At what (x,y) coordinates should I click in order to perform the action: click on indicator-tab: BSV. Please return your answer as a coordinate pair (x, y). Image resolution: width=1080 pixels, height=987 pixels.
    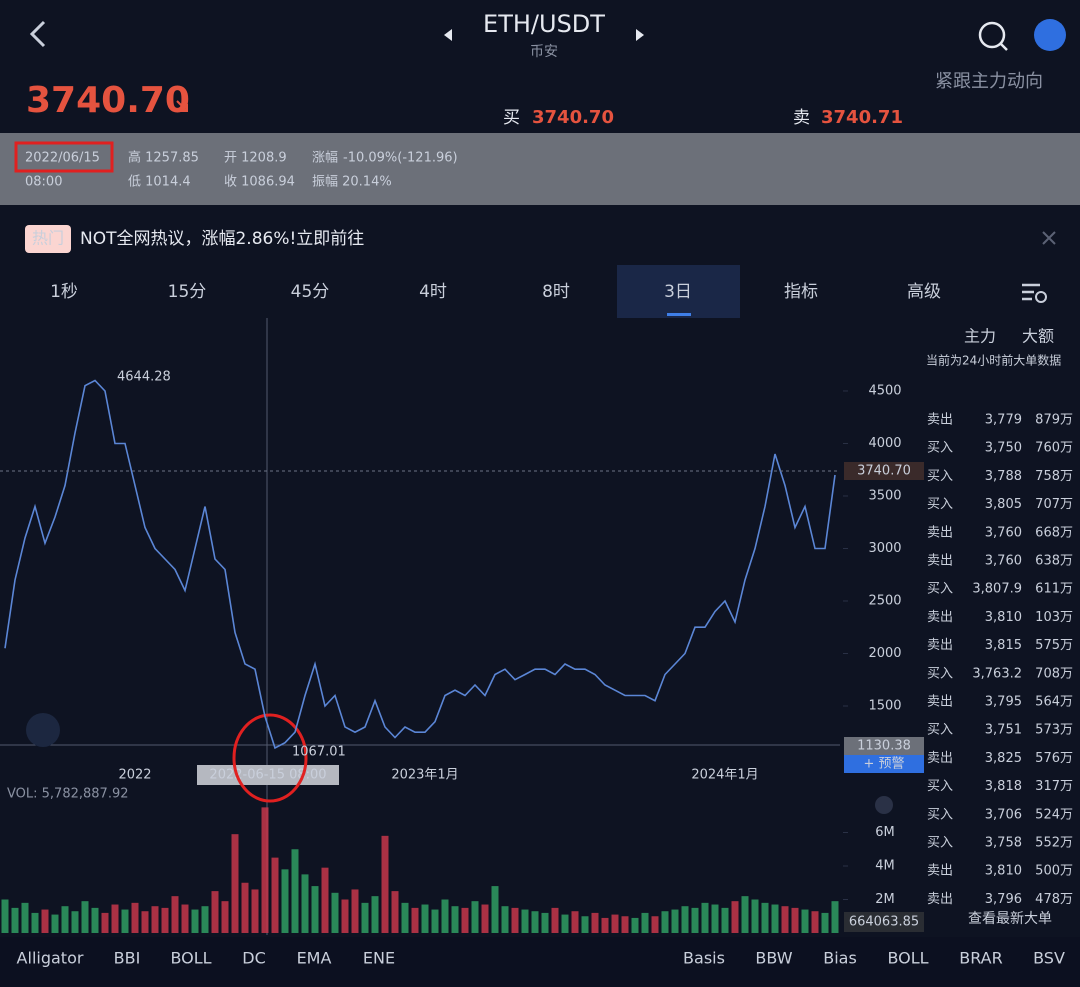
    Looking at the image, I should click on (1049, 958).